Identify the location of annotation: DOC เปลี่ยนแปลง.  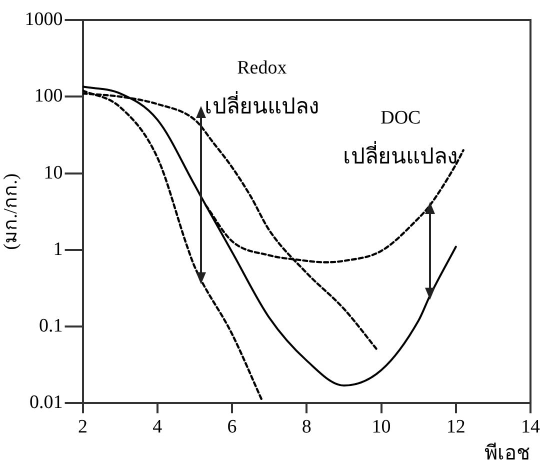
(400, 137).